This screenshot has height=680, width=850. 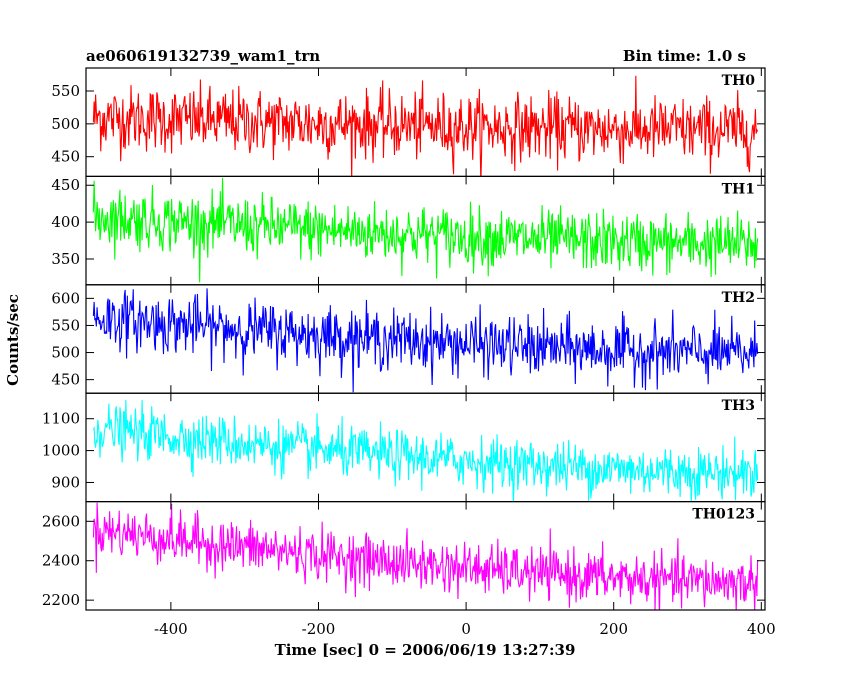 What do you see at coordinates (738, 189) in the screenshot?
I see `panel-label-th1: TH1` at bounding box center [738, 189].